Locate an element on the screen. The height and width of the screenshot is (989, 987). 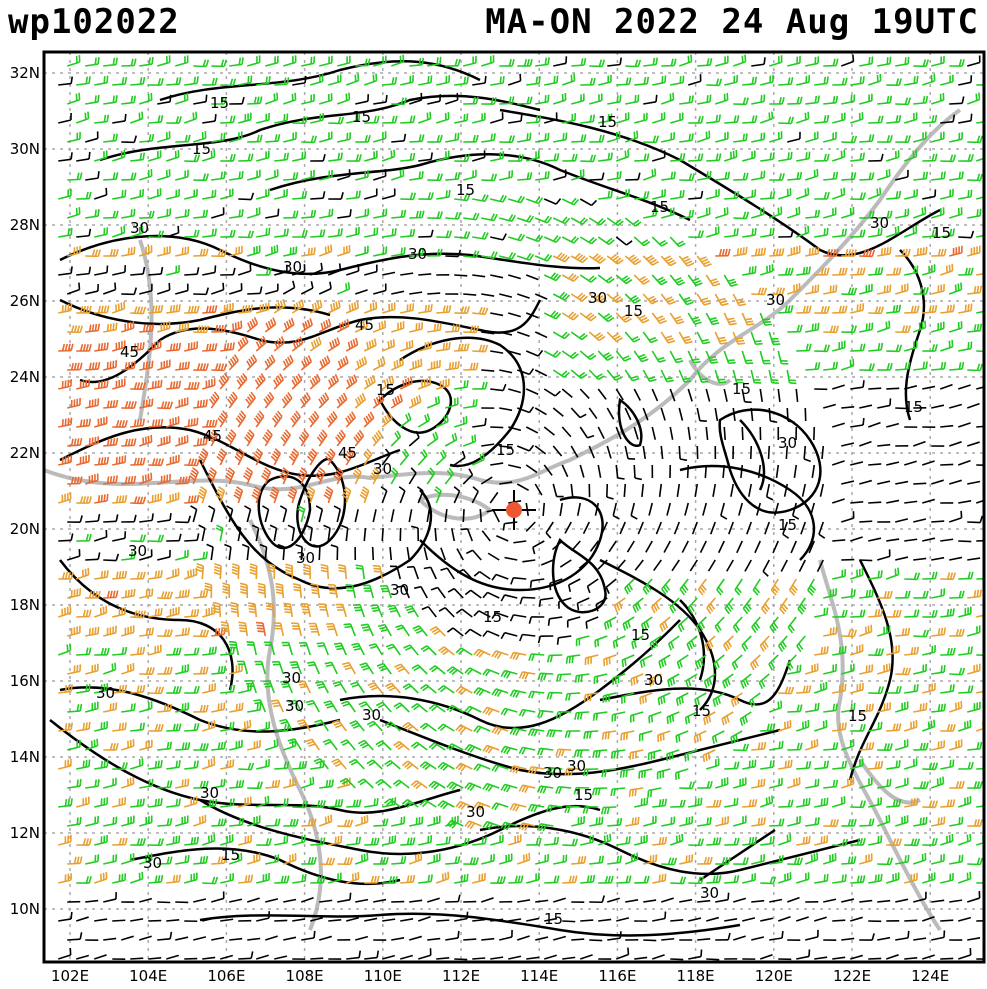
storm-center-marker is located at coordinates (514, 510).